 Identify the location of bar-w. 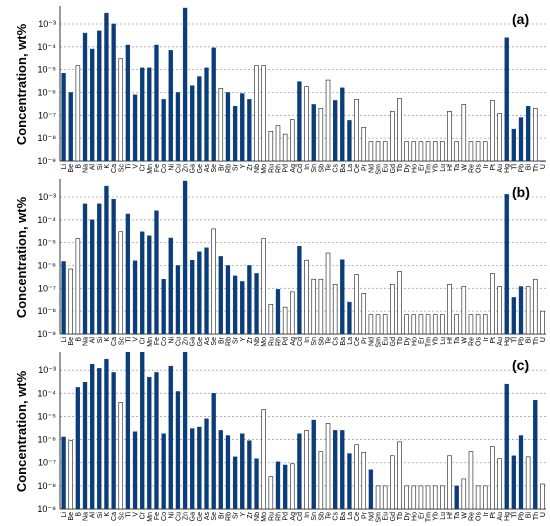
(464, 310).